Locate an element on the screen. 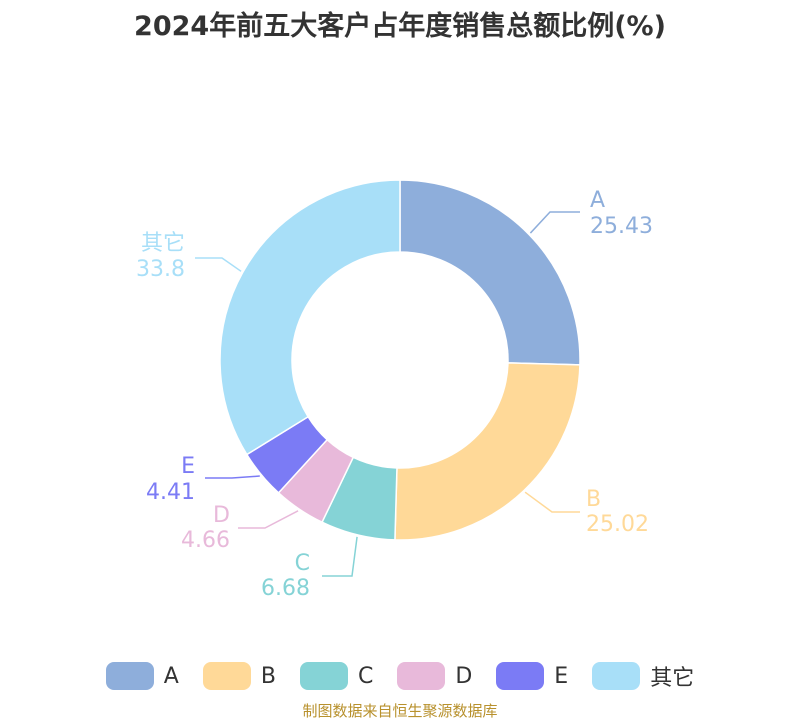 This screenshot has height=721, width=800. legend-swatch-b is located at coordinates (226, 676).